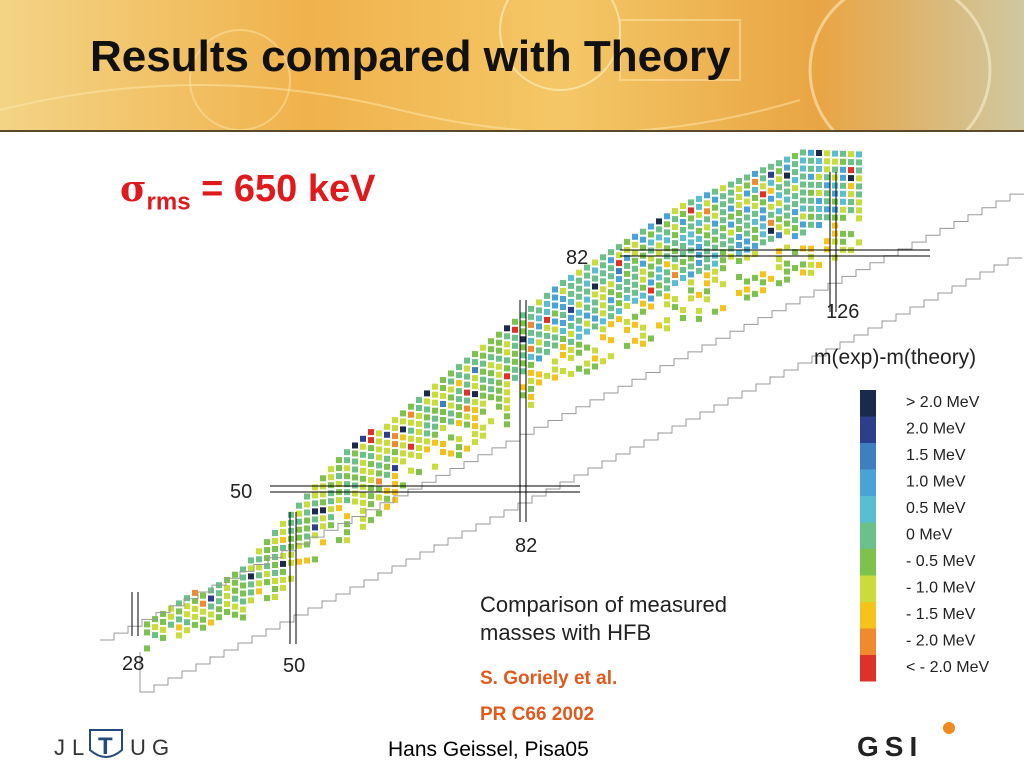  What do you see at coordinates (241, 492) in the screenshot?
I see `magic-label-z50: 50` at bounding box center [241, 492].